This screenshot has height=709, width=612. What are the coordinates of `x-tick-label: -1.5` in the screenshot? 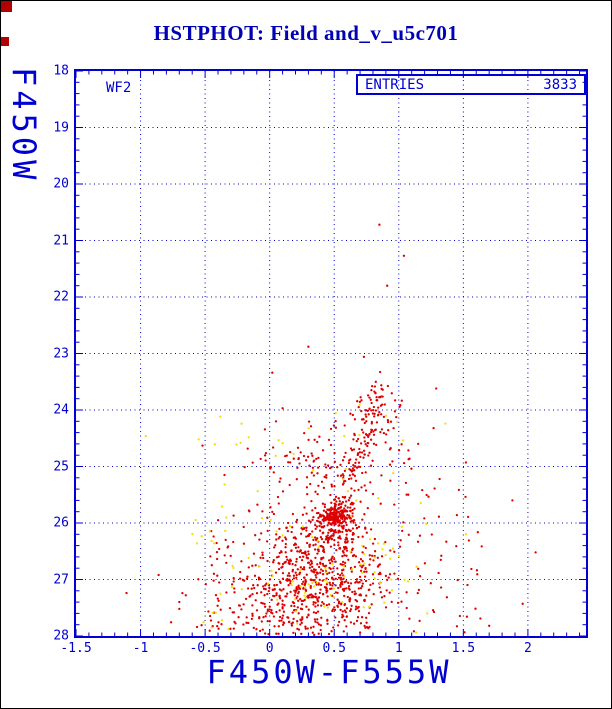 It's located at (76, 648).